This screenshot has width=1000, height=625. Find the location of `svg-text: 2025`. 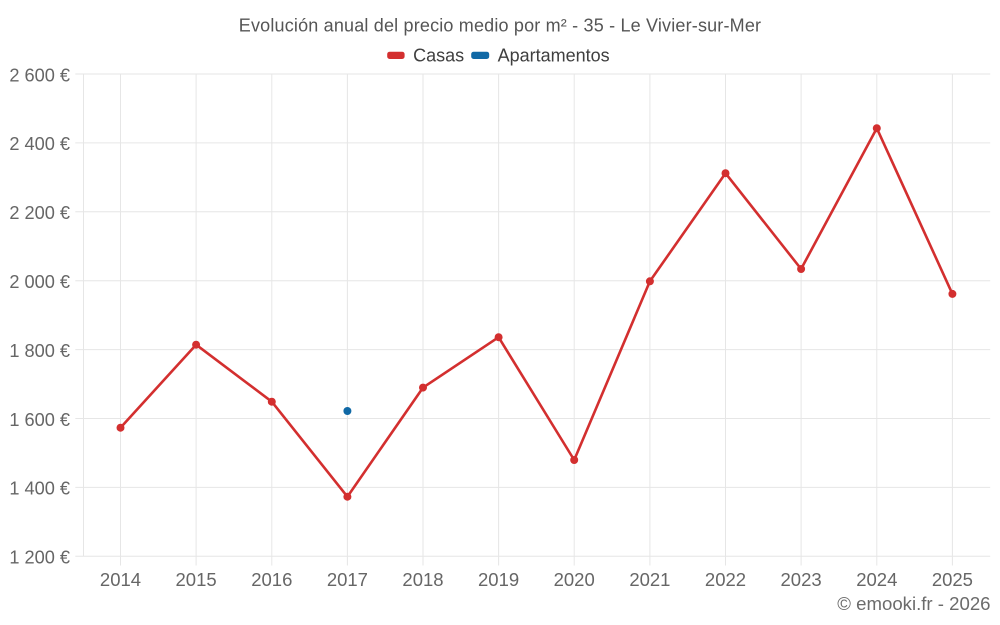

svg-text: 2025 is located at coordinates (952, 579).